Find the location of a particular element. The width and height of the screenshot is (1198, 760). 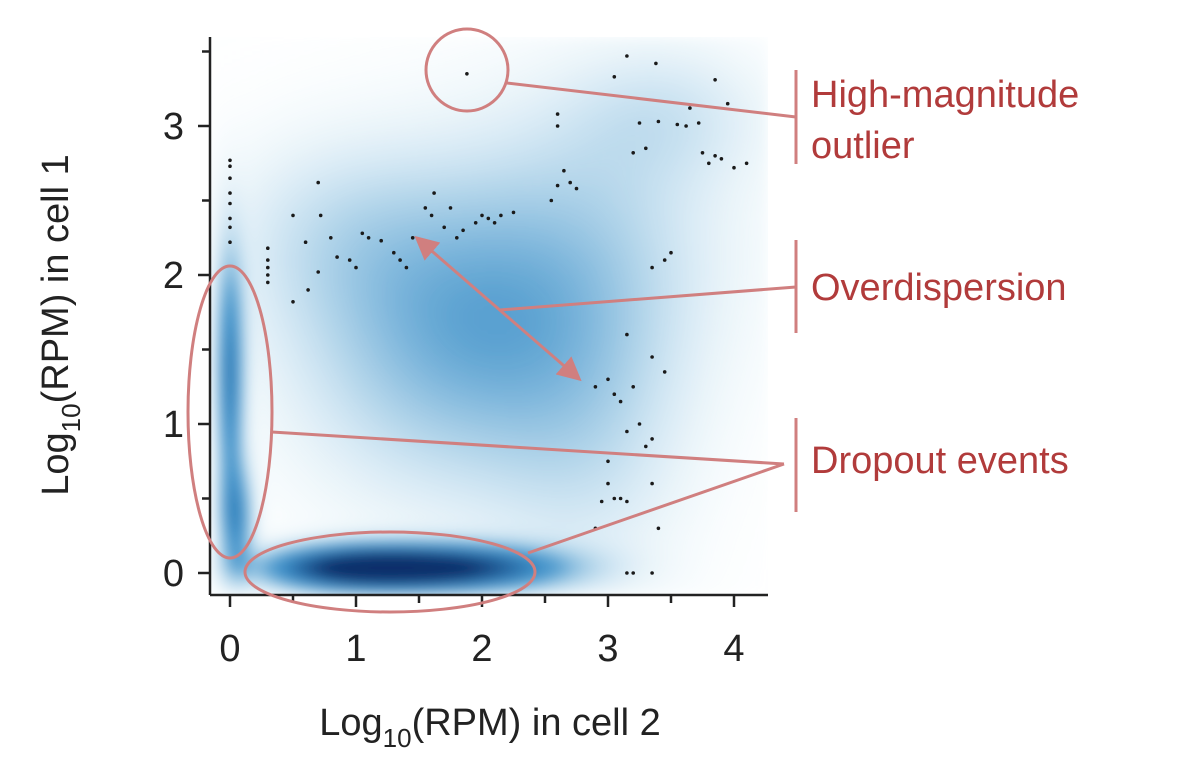

x-axis-title: Log10(RPM) in cell 2 is located at coordinates (489, 727).